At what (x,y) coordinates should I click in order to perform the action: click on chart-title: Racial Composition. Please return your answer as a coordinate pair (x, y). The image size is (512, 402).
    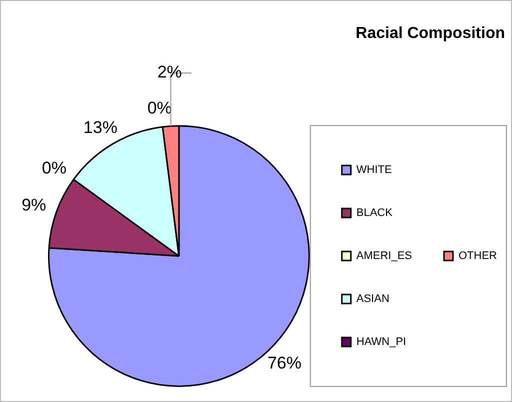
    Looking at the image, I should click on (430, 34).